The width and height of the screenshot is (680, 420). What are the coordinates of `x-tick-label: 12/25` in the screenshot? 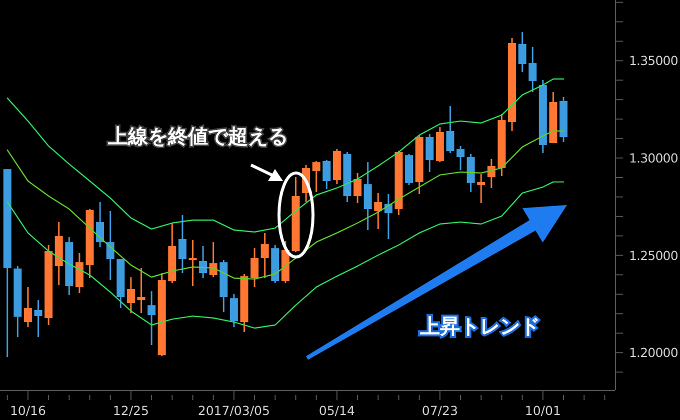 It's located at (130, 410).